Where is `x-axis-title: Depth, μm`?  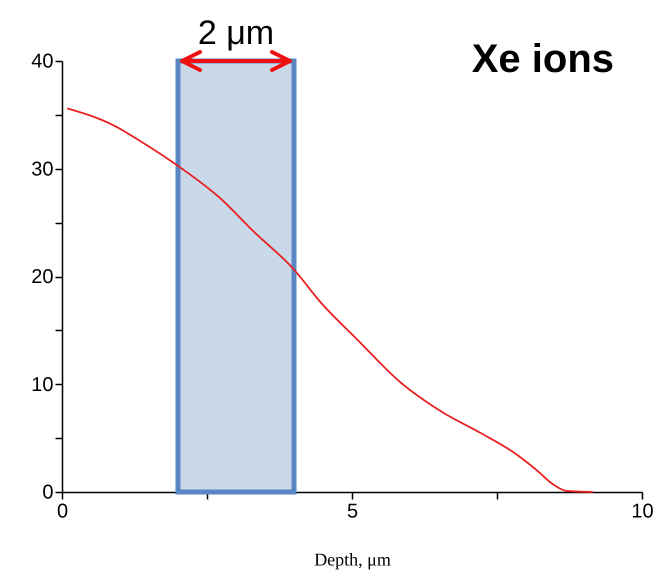 x-axis-title: Depth, μm is located at coordinates (352, 560).